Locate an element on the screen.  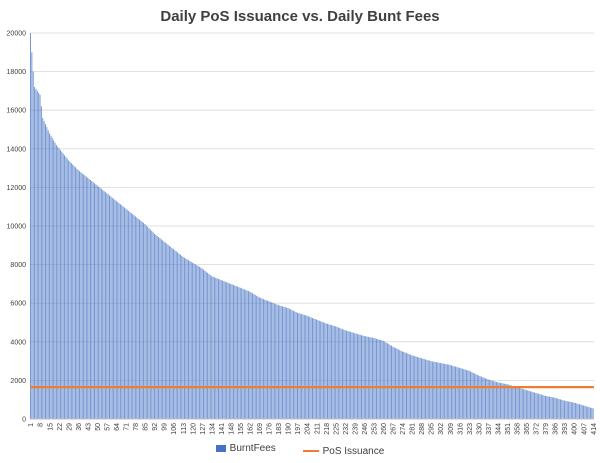
x-tick-label: 197 is located at coordinates (298, 429).